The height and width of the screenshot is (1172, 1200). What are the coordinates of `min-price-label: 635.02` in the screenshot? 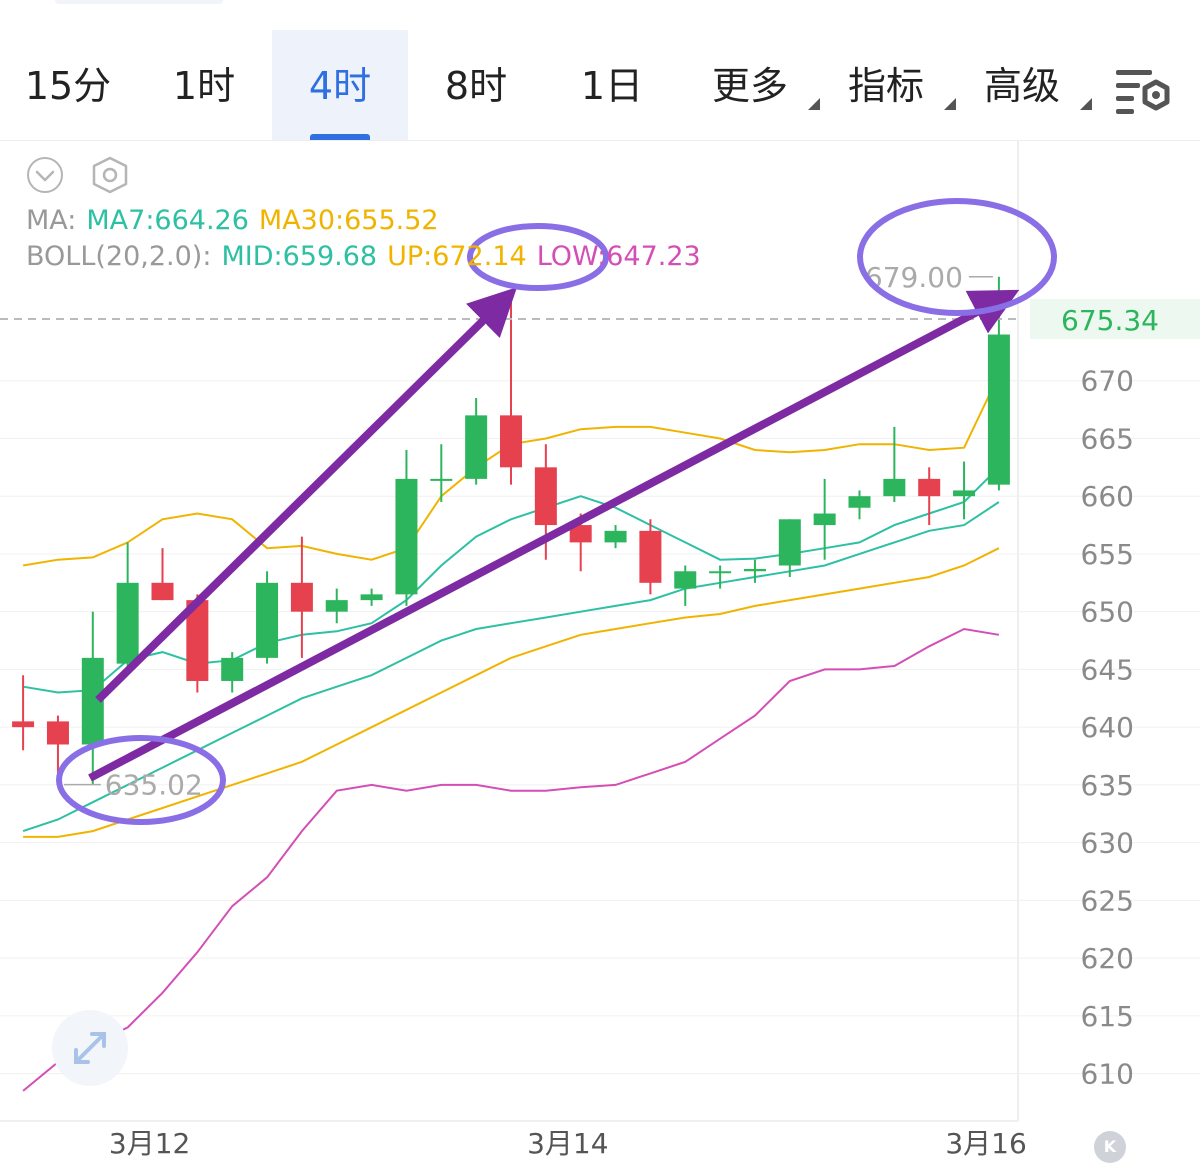 It's located at (154, 785).